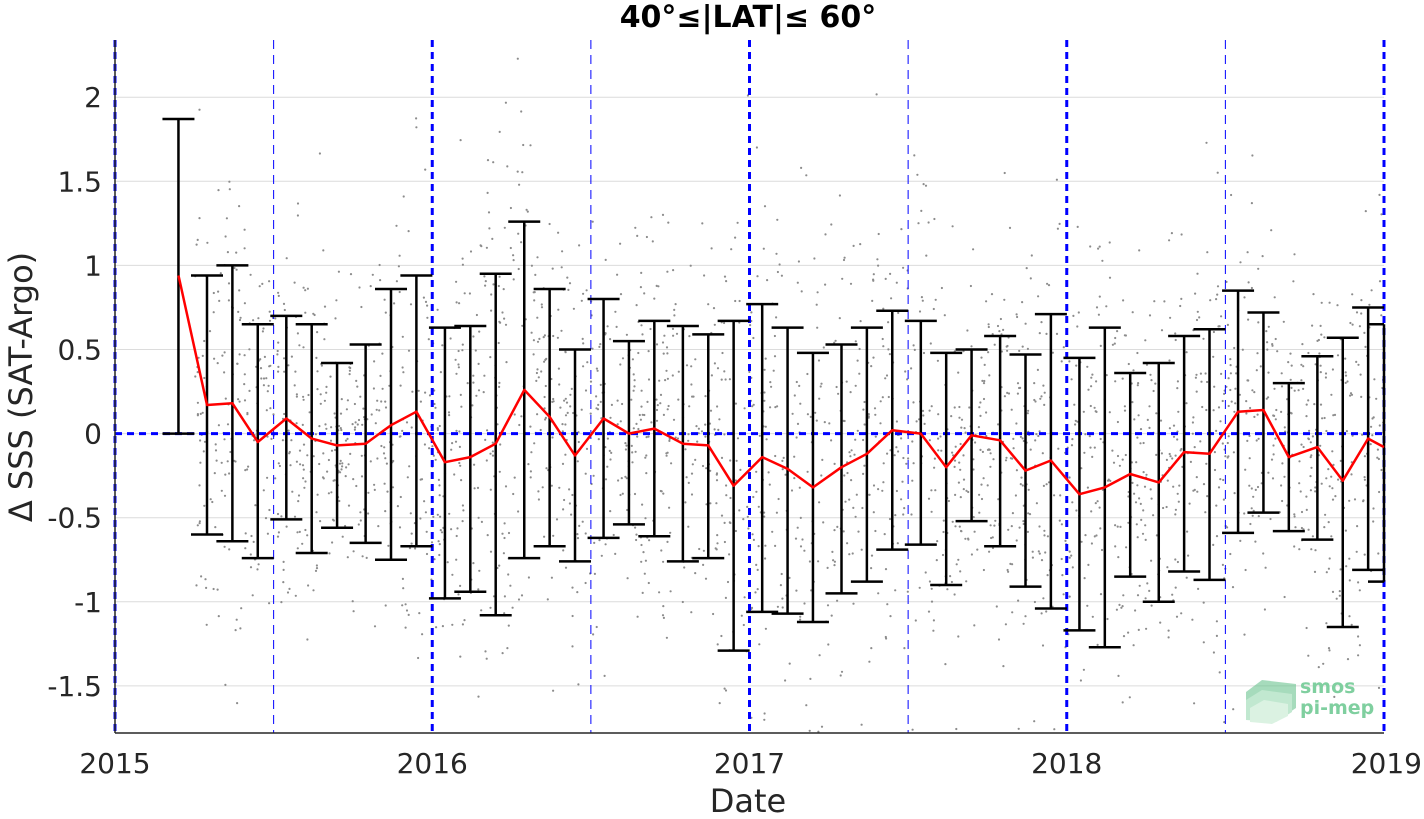 The image size is (1424, 819). I want to click on error-bar, so click(470, 458).